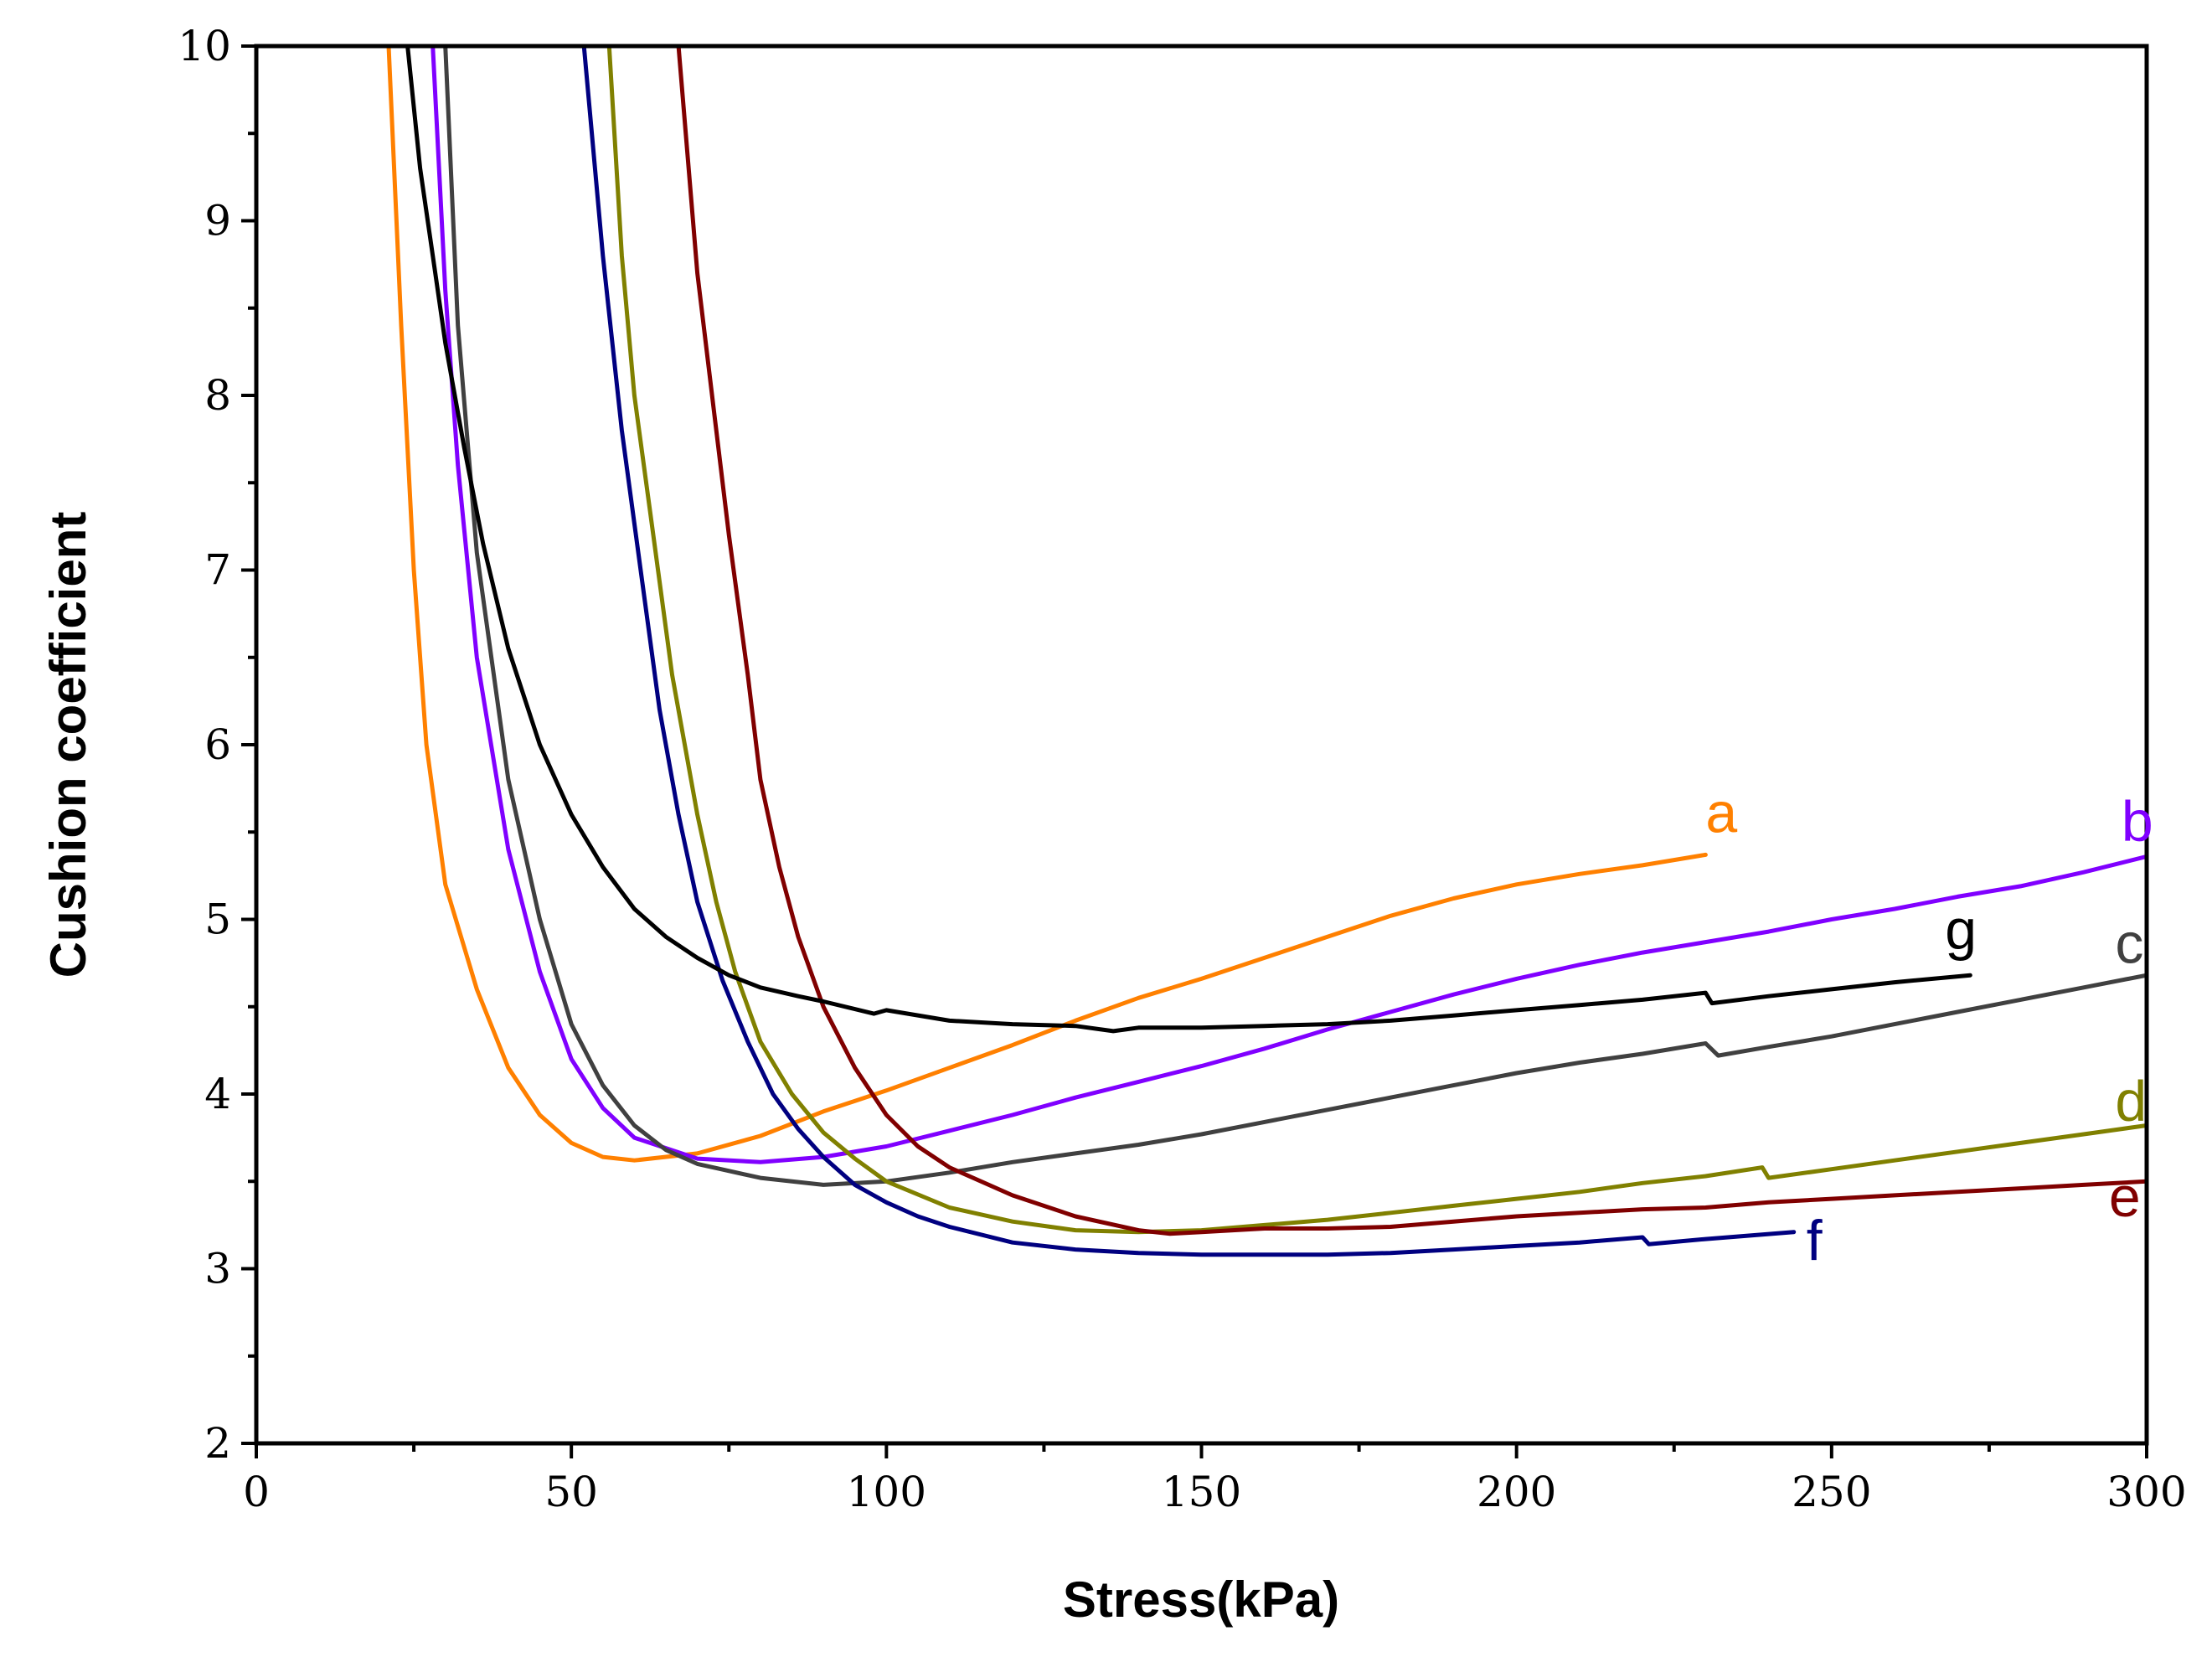  Describe the element at coordinates (256, 1492) in the screenshot. I see `x-tick-label: 0` at that location.